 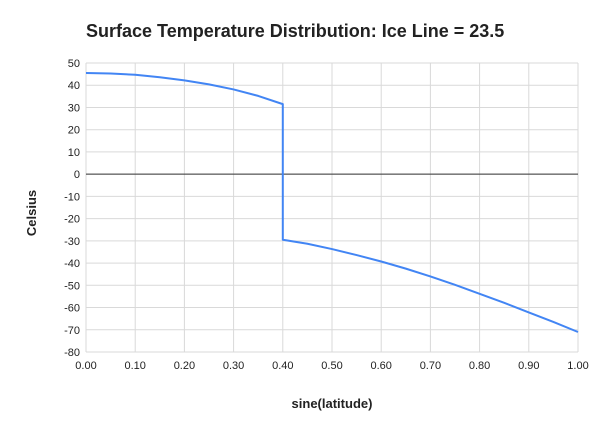 I want to click on y-tick-label: -40, so click(x=72, y=264).